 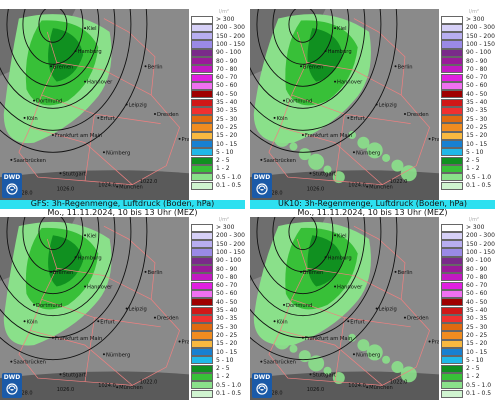 What do you see at coordinates (299, 102) in the screenshot?
I see `city-label: Dortmund` at bounding box center [299, 102].